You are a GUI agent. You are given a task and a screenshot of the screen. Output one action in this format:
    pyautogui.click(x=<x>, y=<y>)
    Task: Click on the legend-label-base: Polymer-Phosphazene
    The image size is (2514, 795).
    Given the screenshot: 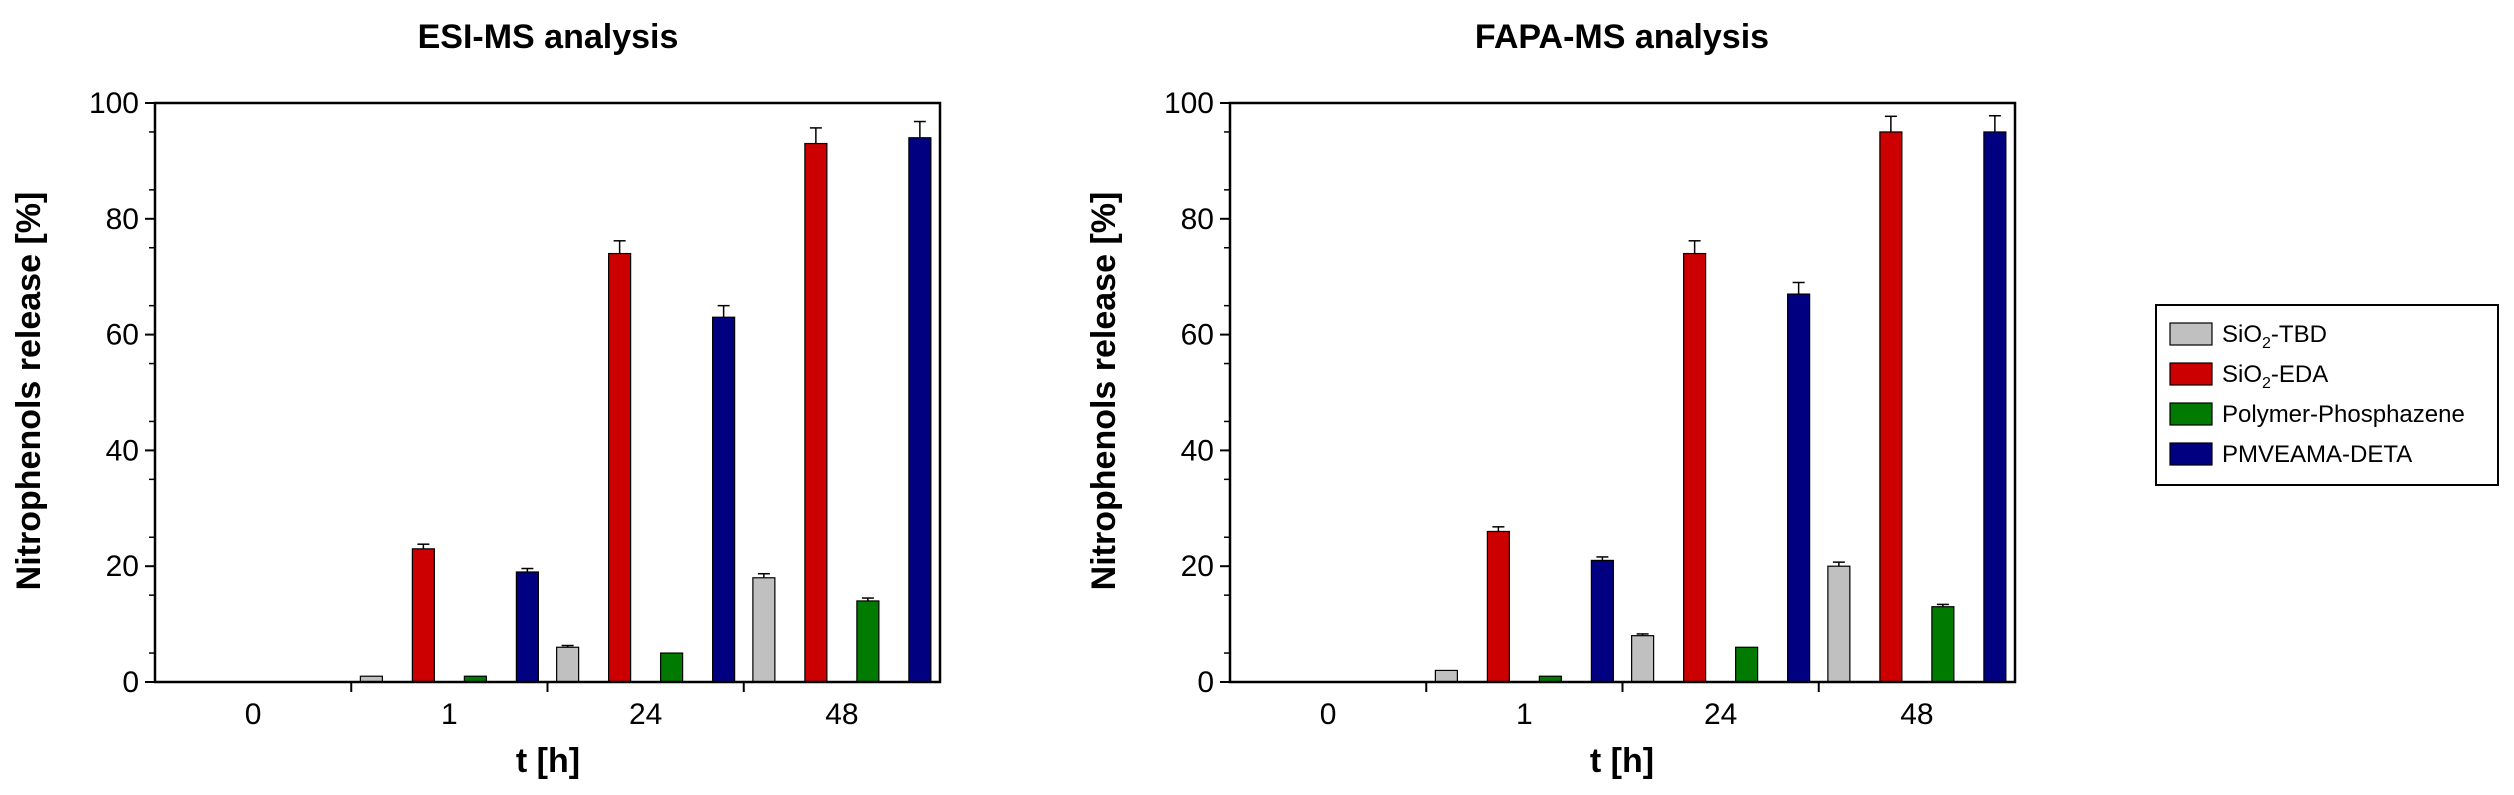 What is the action you would take?
    pyautogui.click(x=2343, y=414)
    